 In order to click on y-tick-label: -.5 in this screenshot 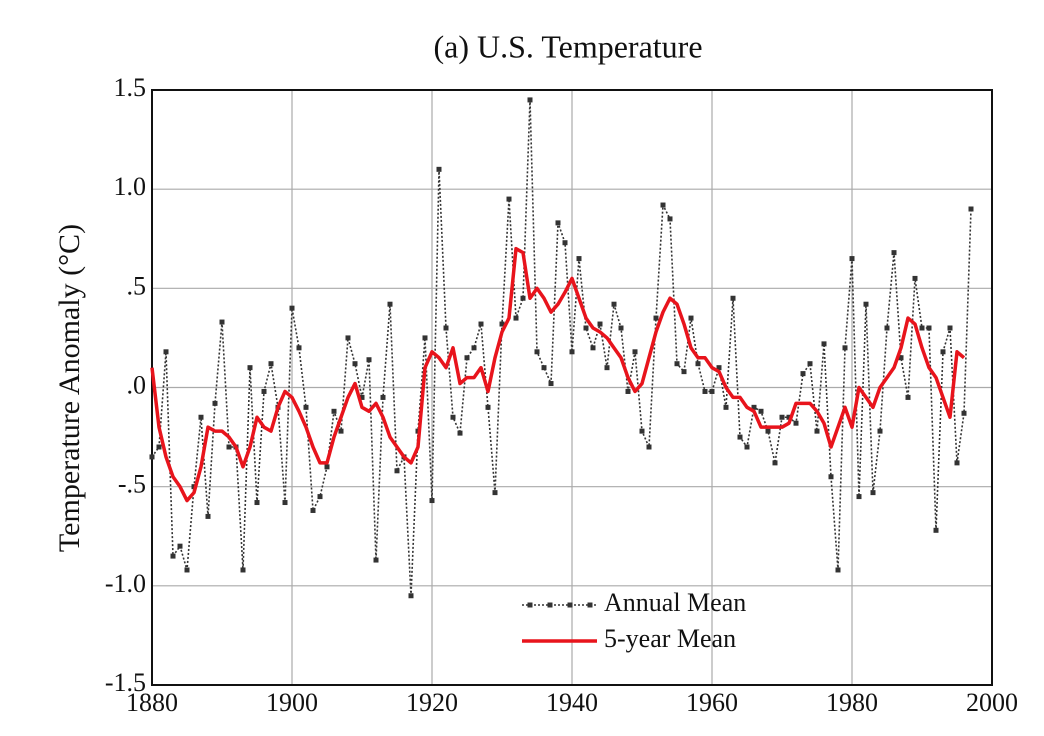, I will do `click(132, 484)`.